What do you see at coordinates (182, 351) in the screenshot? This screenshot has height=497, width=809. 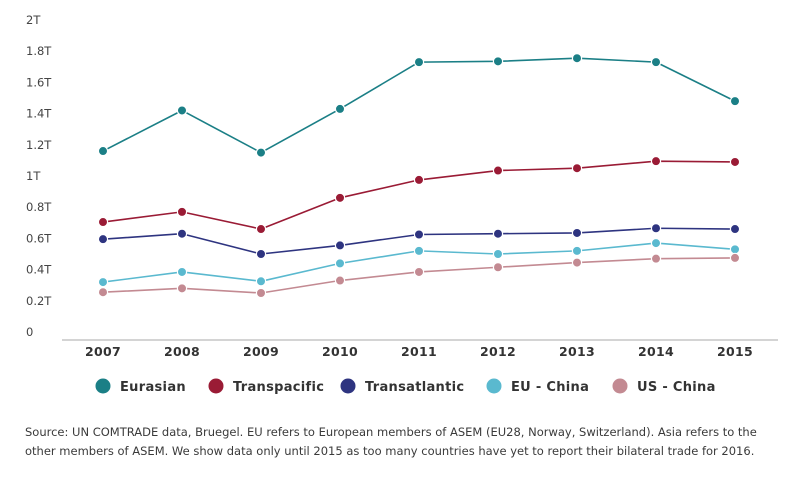 I see `x-tick-label: 2008` at bounding box center [182, 351].